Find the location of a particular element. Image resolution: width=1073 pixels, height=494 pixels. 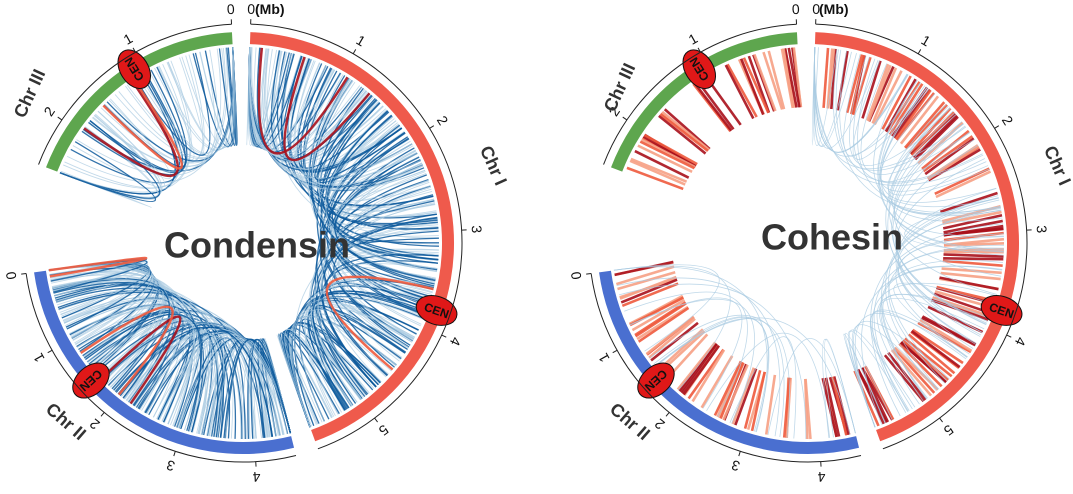

condensin-title: Condensin is located at coordinates (257, 245).